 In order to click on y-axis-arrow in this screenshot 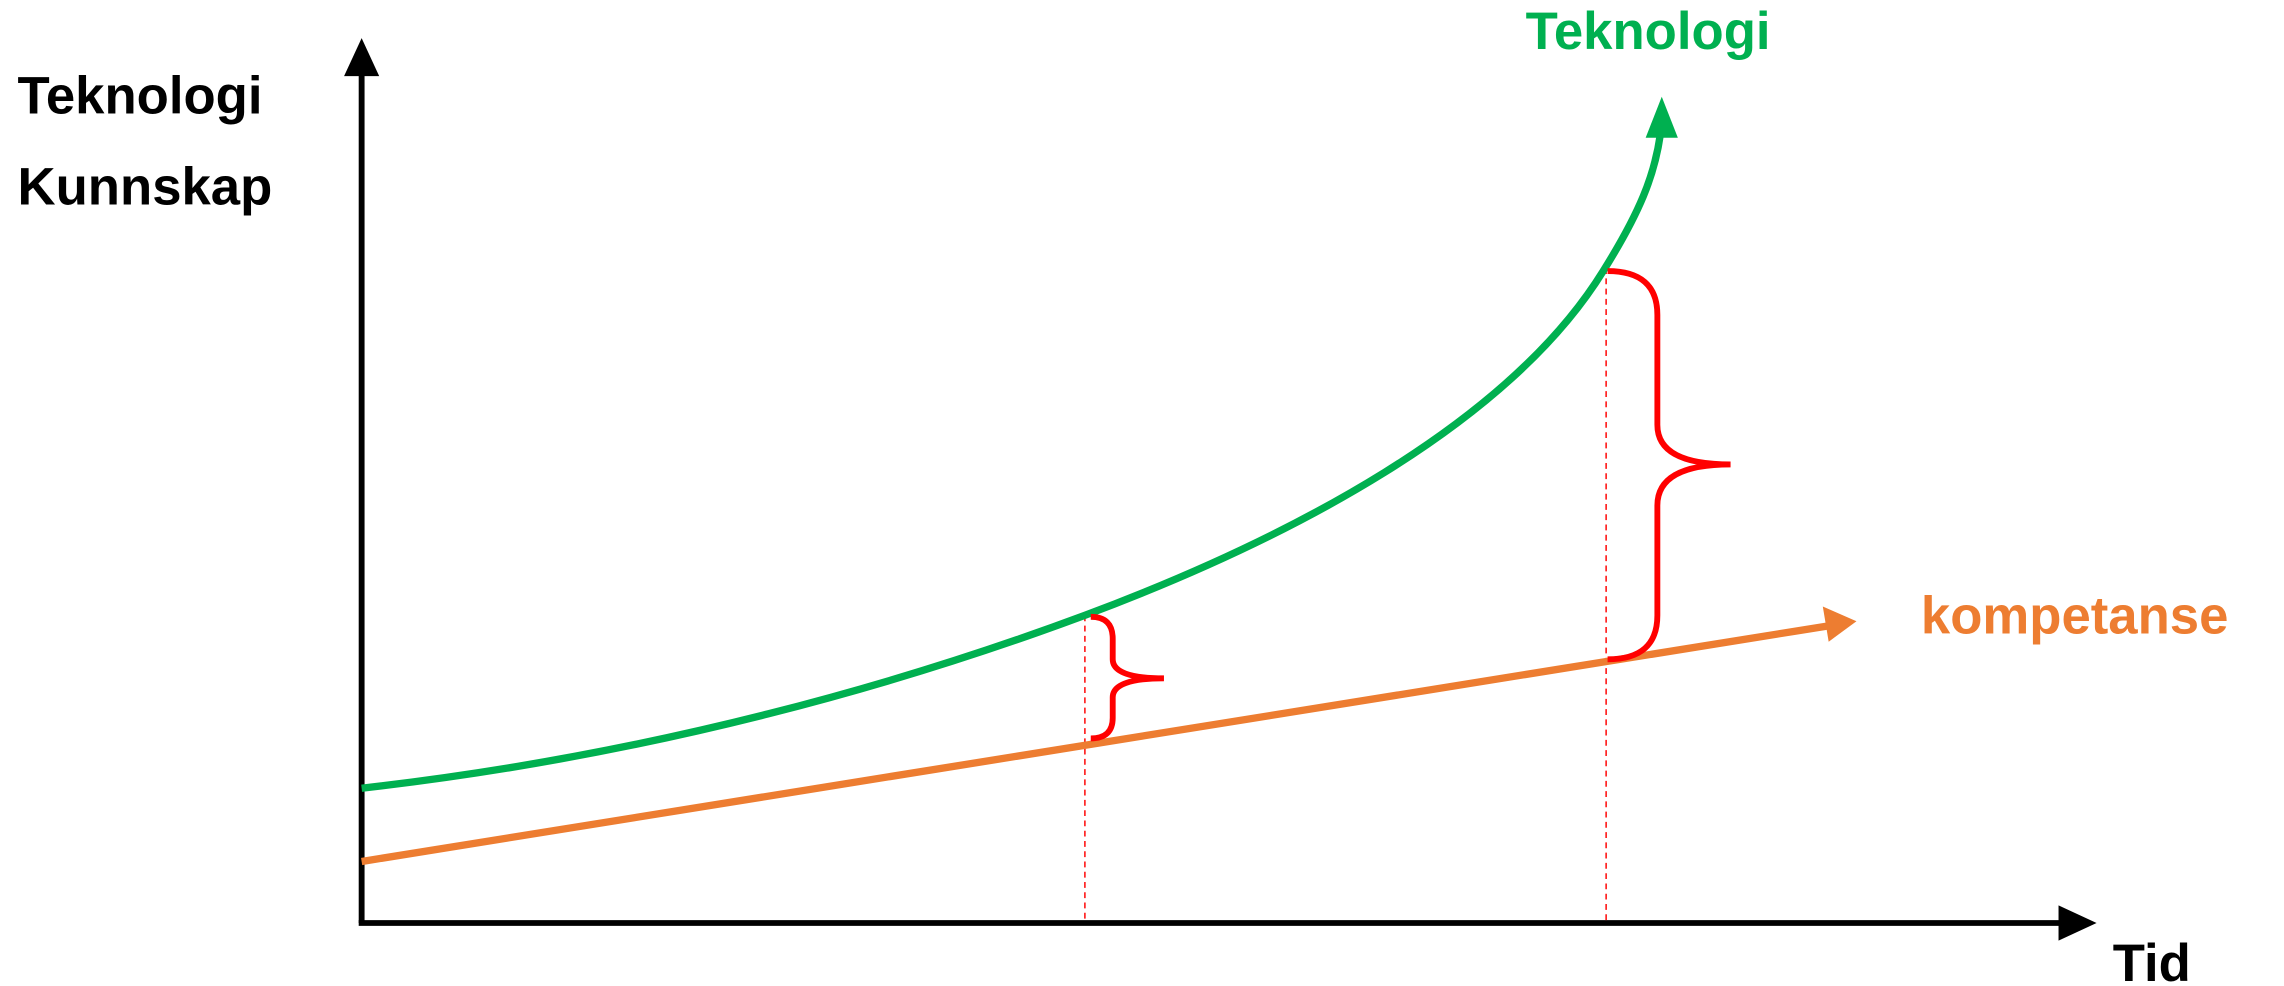, I will do `click(362, 57)`.